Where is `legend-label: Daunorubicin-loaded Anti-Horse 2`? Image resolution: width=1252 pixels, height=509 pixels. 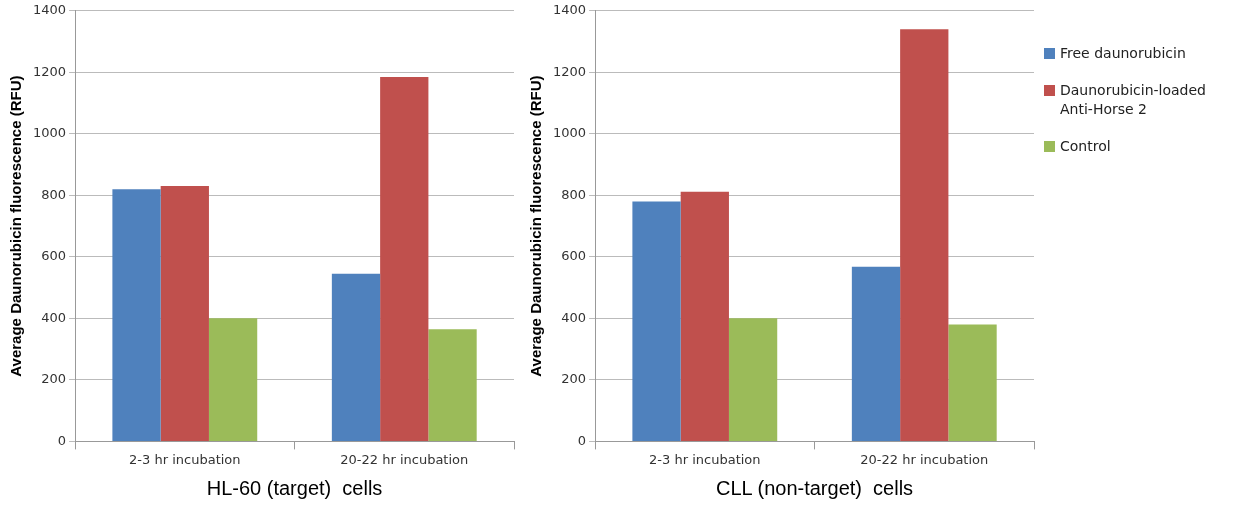 legend-label: Daunorubicin-loaded Anti-Horse 2 is located at coordinates (1133, 100).